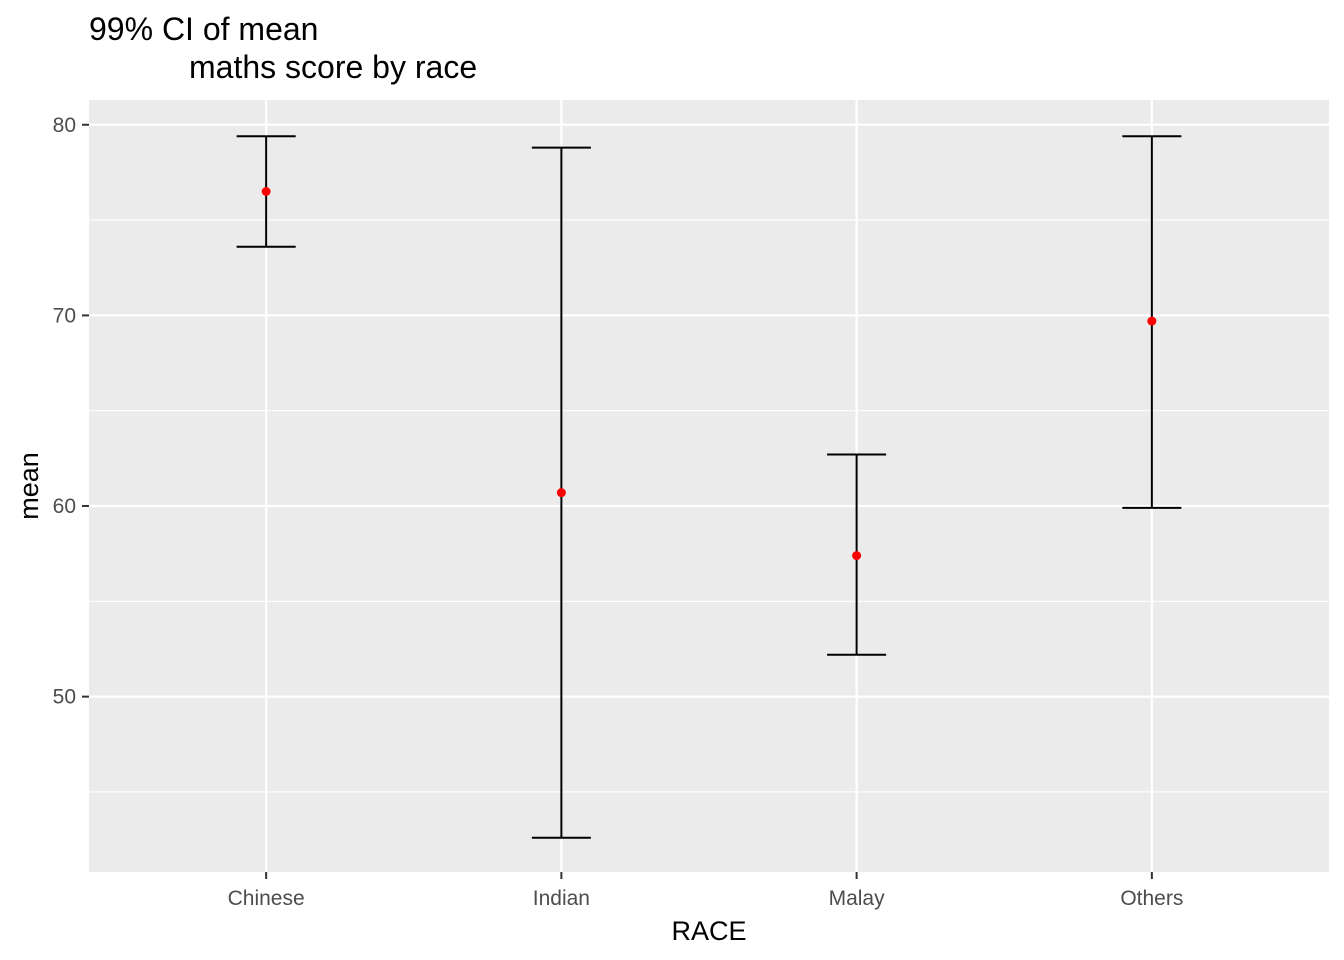  Describe the element at coordinates (708, 931) in the screenshot. I see `x-axis-title: RACE` at that location.